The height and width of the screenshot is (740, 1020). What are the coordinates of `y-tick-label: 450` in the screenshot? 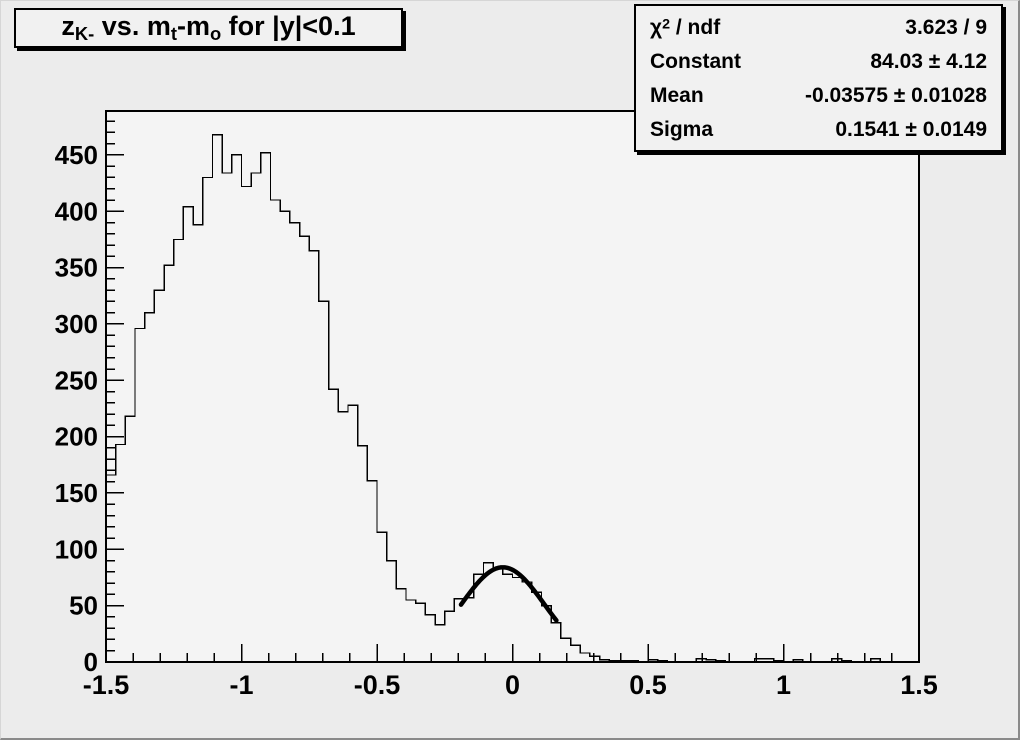 It's located at (76, 155).